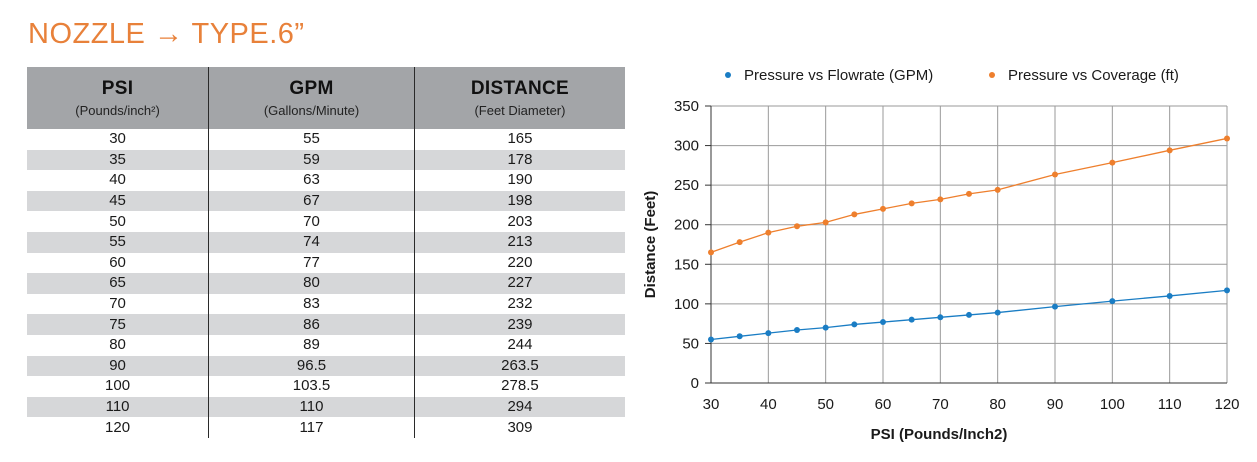 This screenshot has width=1257, height=462. Describe the element at coordinates (519, 366) in the screenshot. I see `cell-distance: 263.5` at that location.